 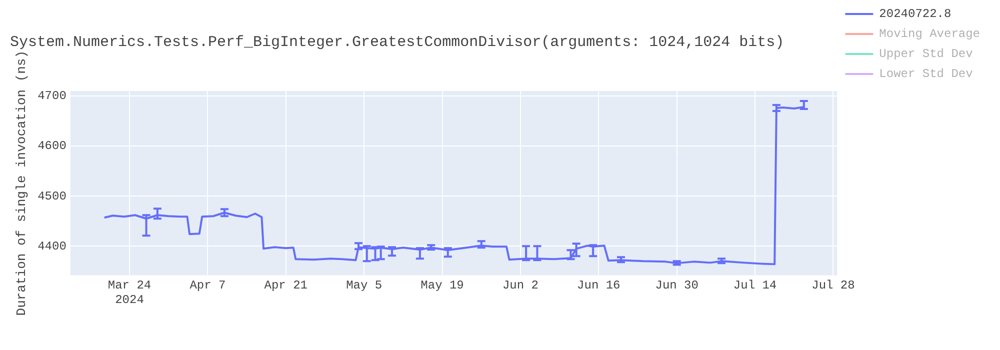 I want to click on legend-label: Upper Std Dev, so click(x=926, y=54).